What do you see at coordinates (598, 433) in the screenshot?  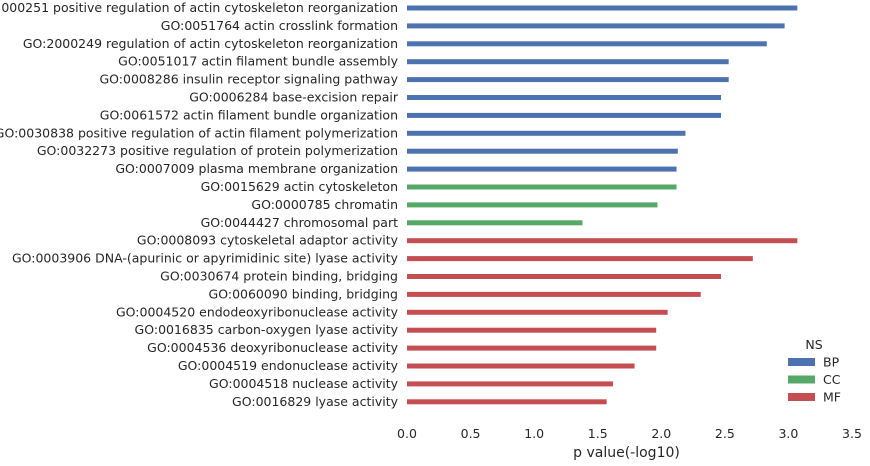 I see `x-tick-label: 1.5` at bounding box center [598, 433].